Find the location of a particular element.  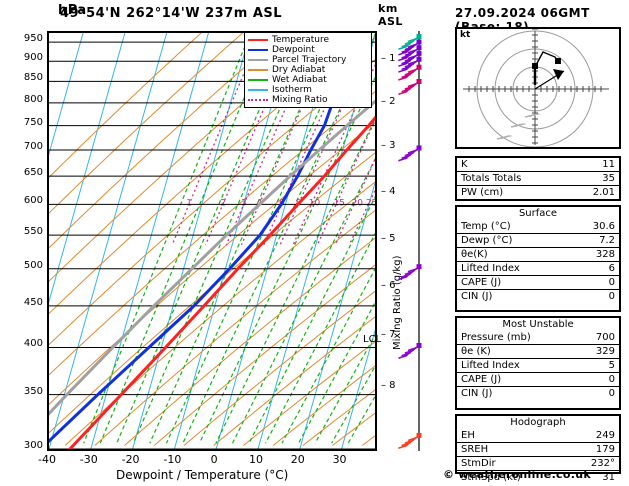

surface-panel-title: Surface is located at coordinates (538, 213).